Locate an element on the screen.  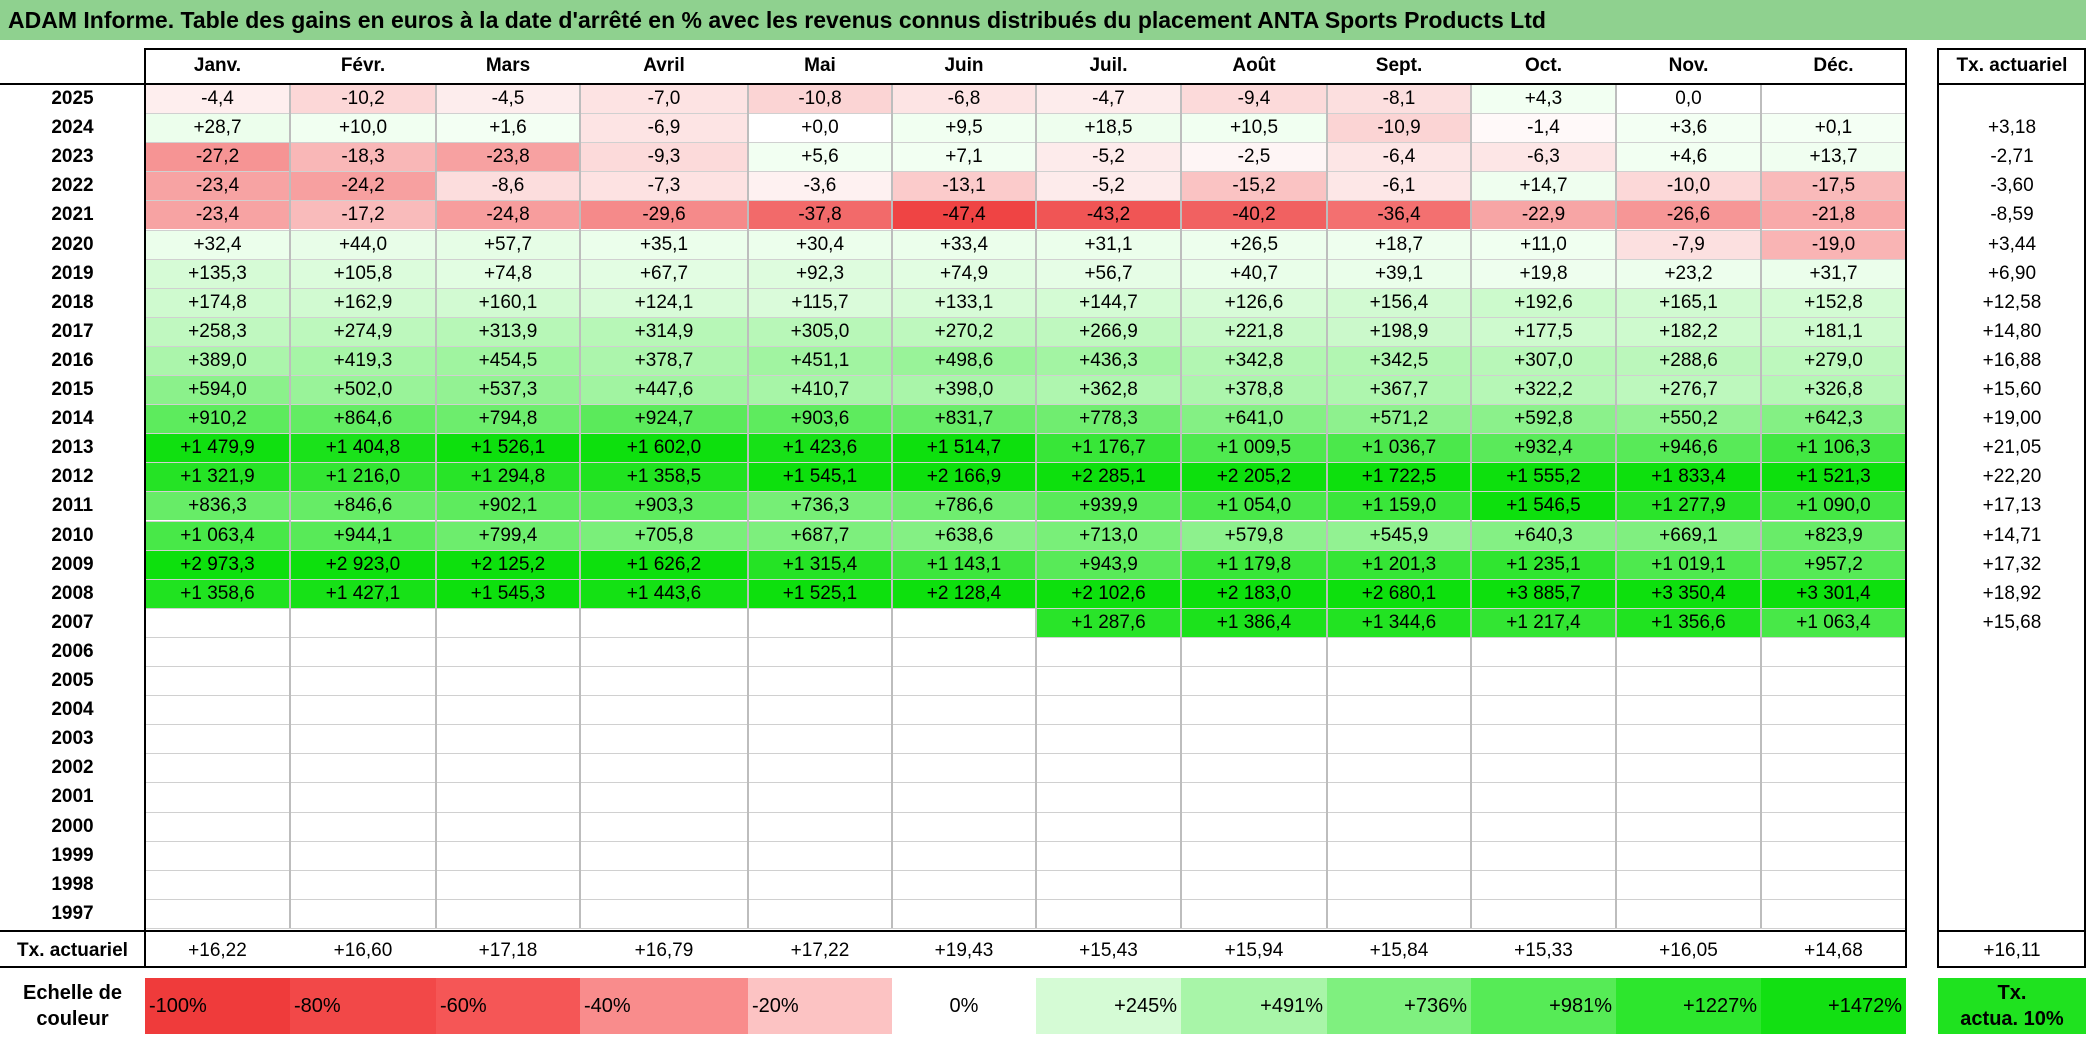
color-scale-label: Echelle de couleur is located at coordinates (72, 1006).